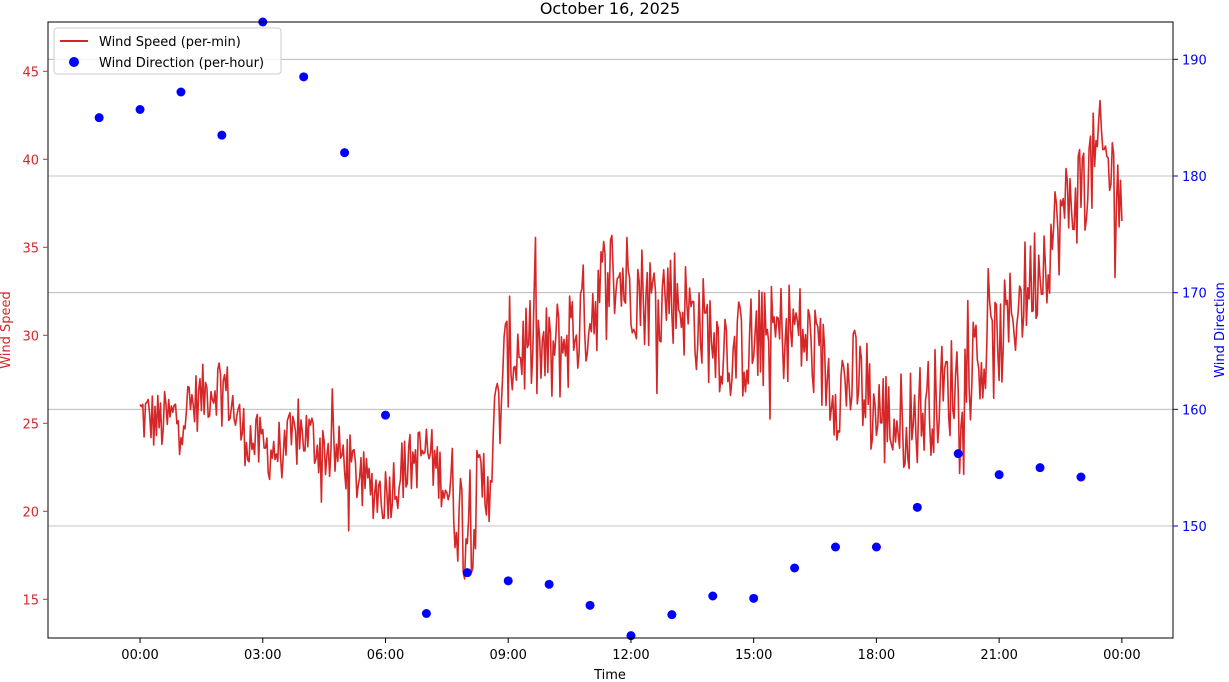 The height and width of the screenshot is (682, 1229). What do you see at coordinates (1194, 294) in the screenshot?
I see `right-tick-label: 170` at bounding box center [1194, 294].